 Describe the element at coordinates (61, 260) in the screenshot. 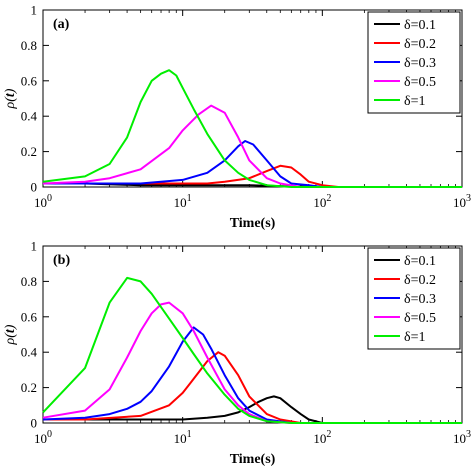

I see `panel-label: (b)` at that location.